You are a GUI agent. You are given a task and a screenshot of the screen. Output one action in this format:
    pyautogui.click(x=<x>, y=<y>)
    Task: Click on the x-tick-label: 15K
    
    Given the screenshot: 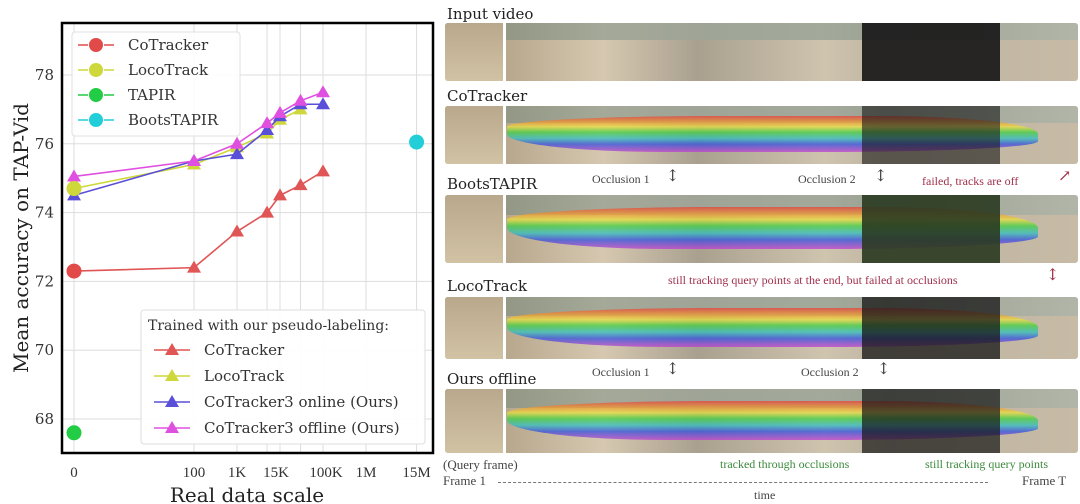 What is the action you would take?
    pyautogui.click(x=276, y=473)
    